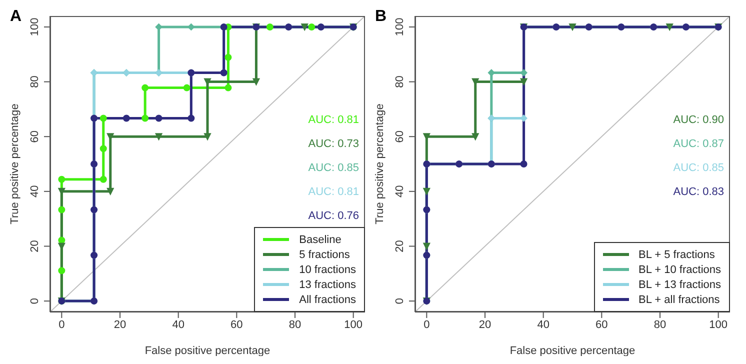 This screenshot has height=364, width=746. I want to click on legend-label: Baseline, so click(320, 240).